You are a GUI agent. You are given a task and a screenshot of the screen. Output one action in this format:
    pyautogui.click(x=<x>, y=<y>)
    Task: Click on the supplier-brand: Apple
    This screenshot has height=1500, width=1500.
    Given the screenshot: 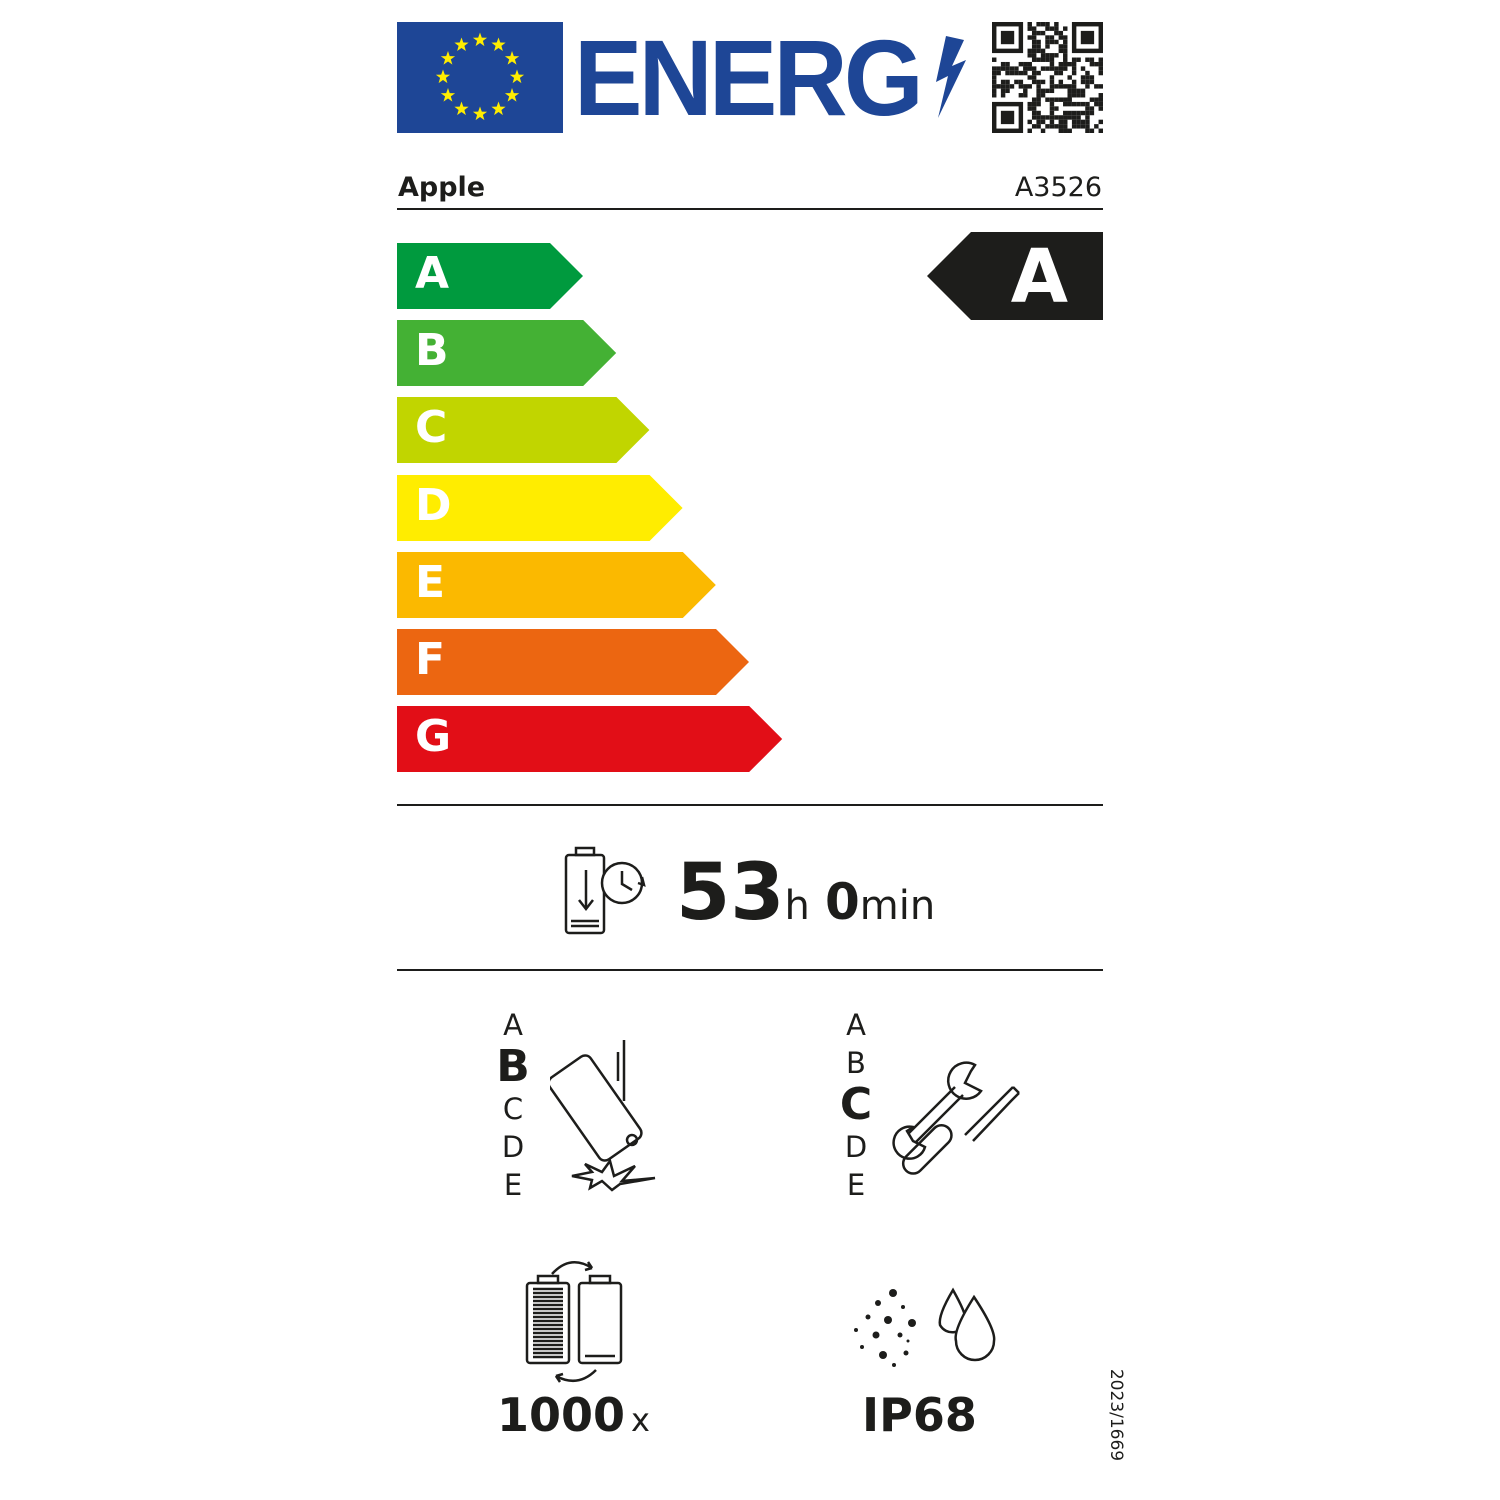 What is the action you would take?
    pyautogui.click(x=442, y=187)
    